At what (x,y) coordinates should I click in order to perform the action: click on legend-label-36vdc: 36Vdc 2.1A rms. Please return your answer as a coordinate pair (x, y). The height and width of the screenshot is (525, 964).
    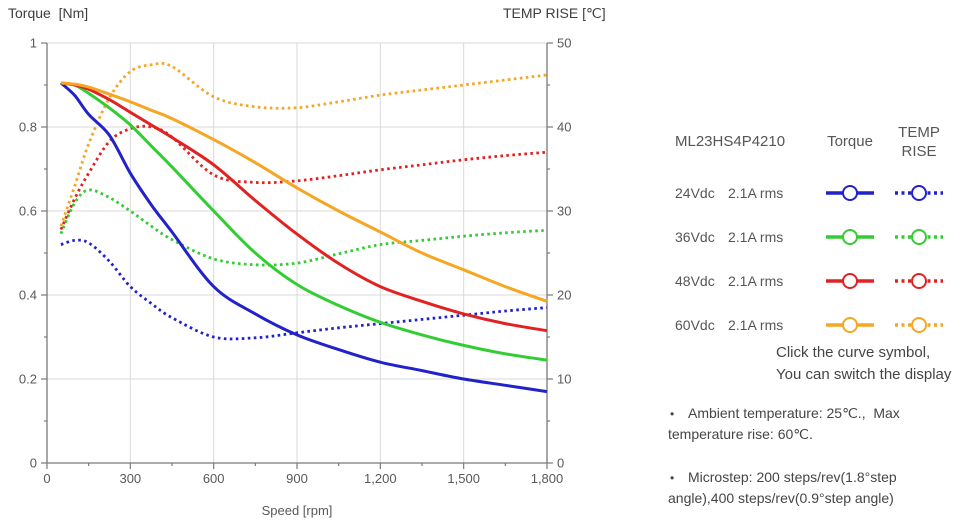
    Looking at the image, I should click on (737, 237).